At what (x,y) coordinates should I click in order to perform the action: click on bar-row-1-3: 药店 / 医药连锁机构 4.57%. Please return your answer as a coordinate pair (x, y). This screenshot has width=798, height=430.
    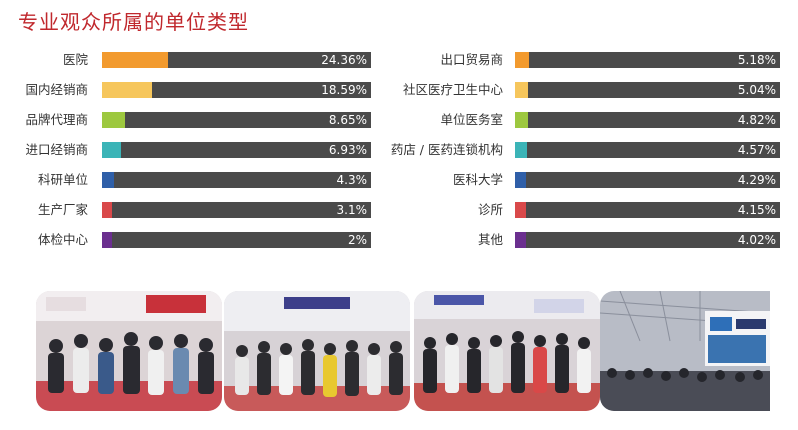
    Looking at the image, I should click on (390, 150).